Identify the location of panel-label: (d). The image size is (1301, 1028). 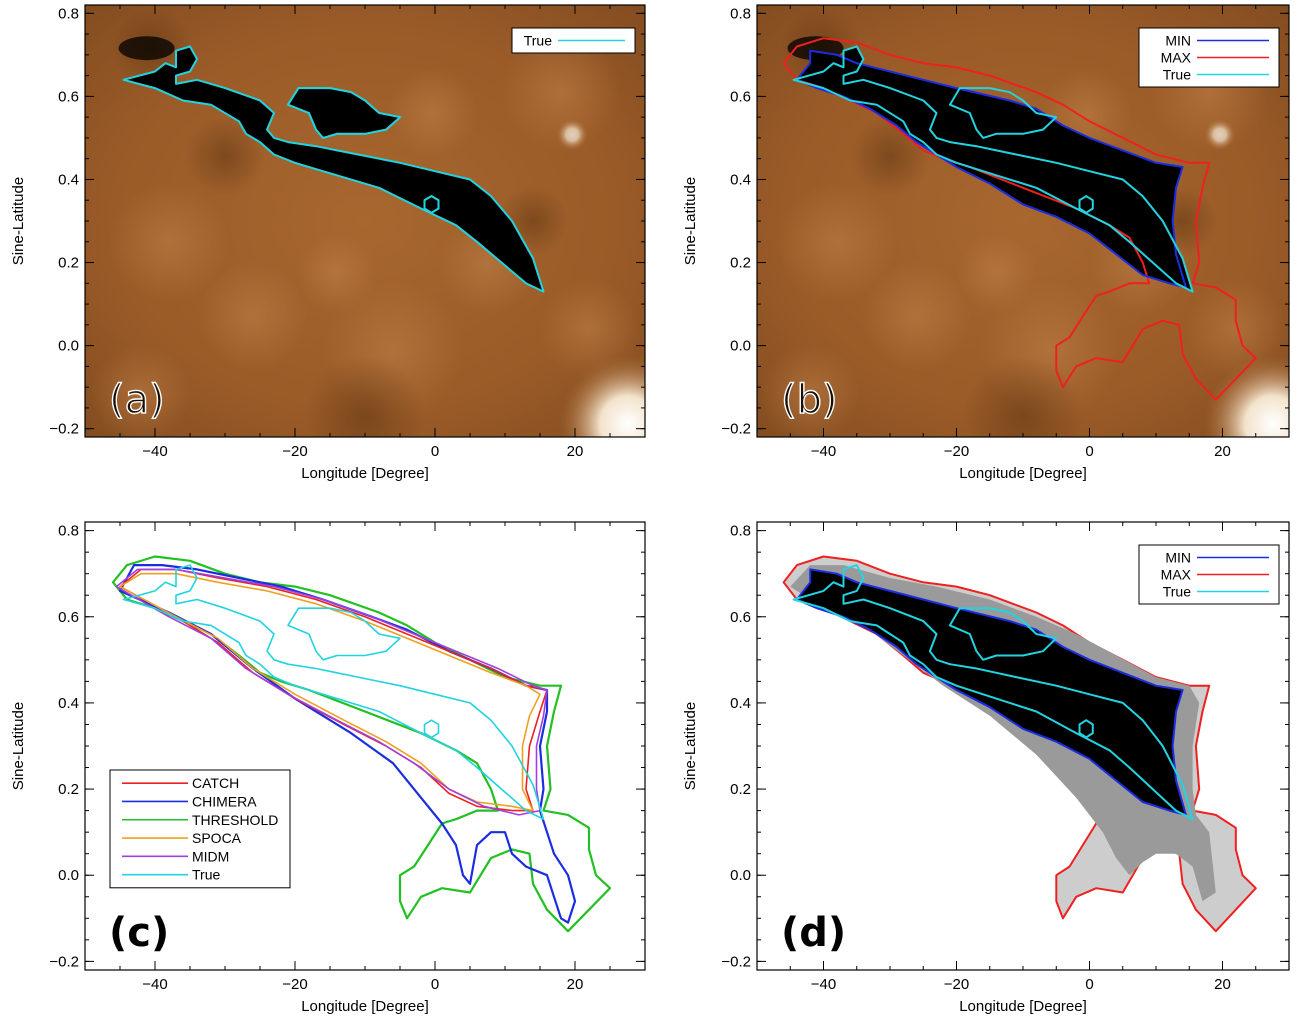
(813, 933).